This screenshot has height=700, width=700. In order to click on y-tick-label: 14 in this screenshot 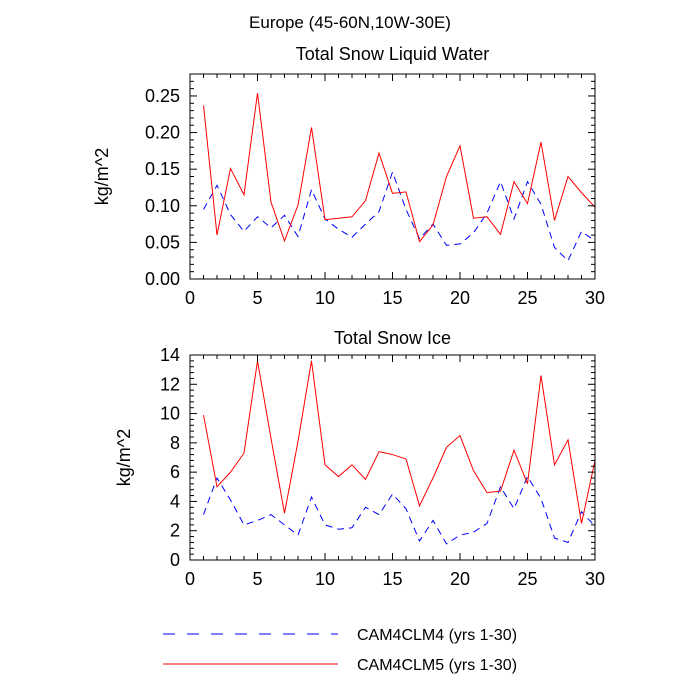, I will do `click(170, 355)`.